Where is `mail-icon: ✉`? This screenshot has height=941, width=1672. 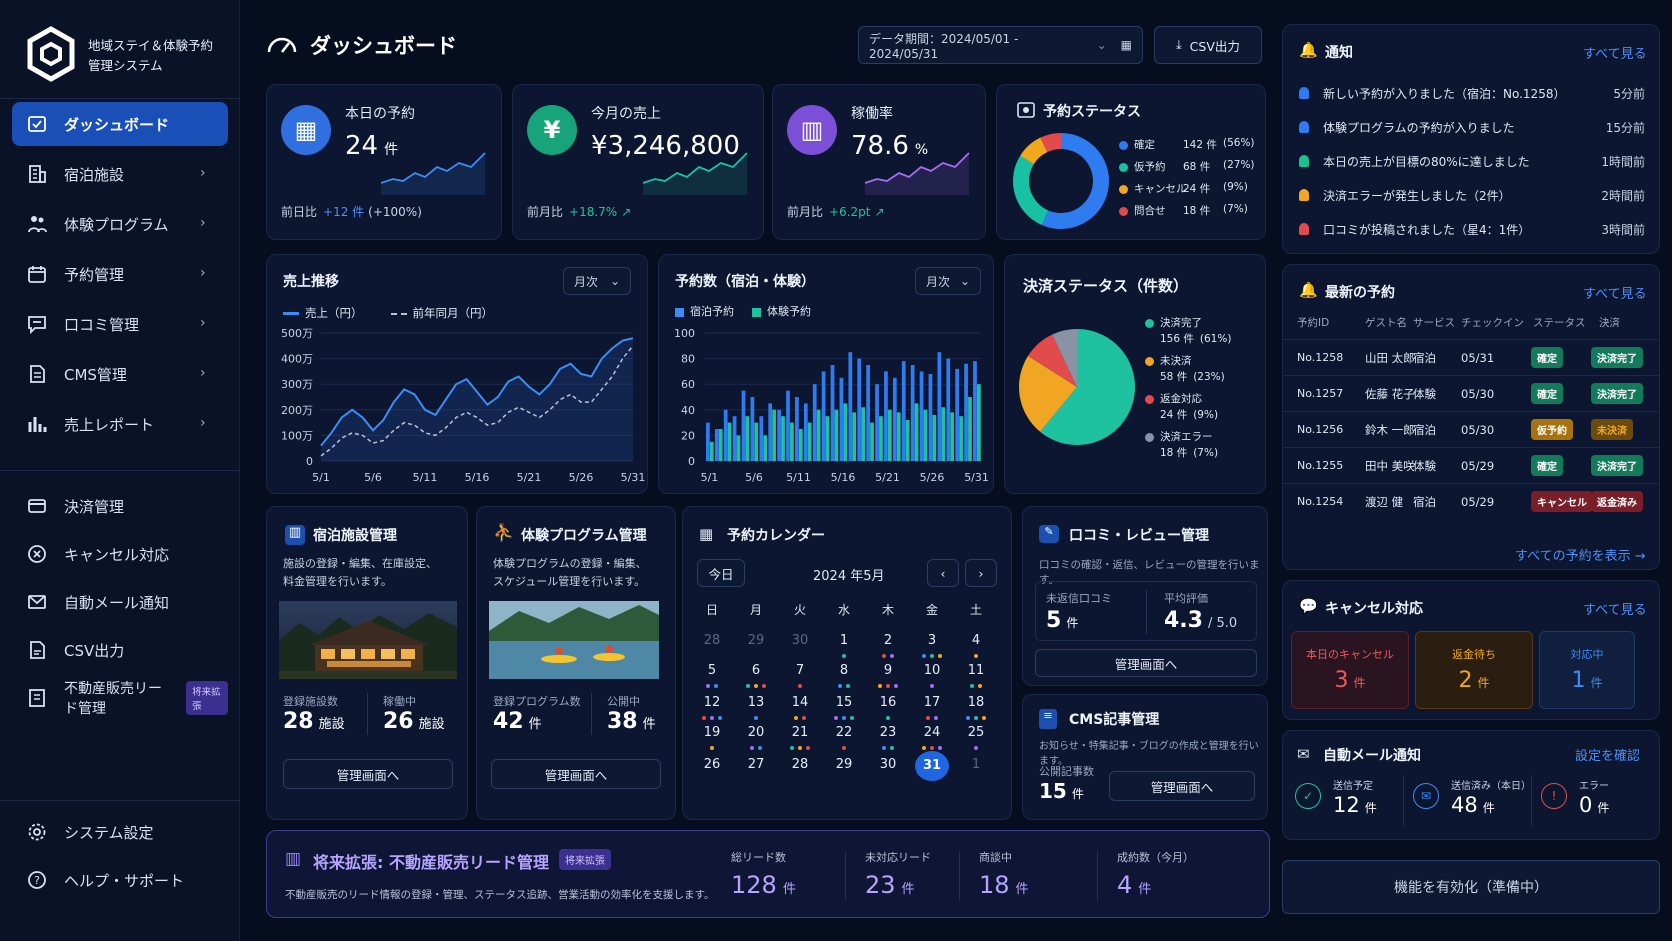 mail-icon: ✉ is located at coordinates (1303, 754).